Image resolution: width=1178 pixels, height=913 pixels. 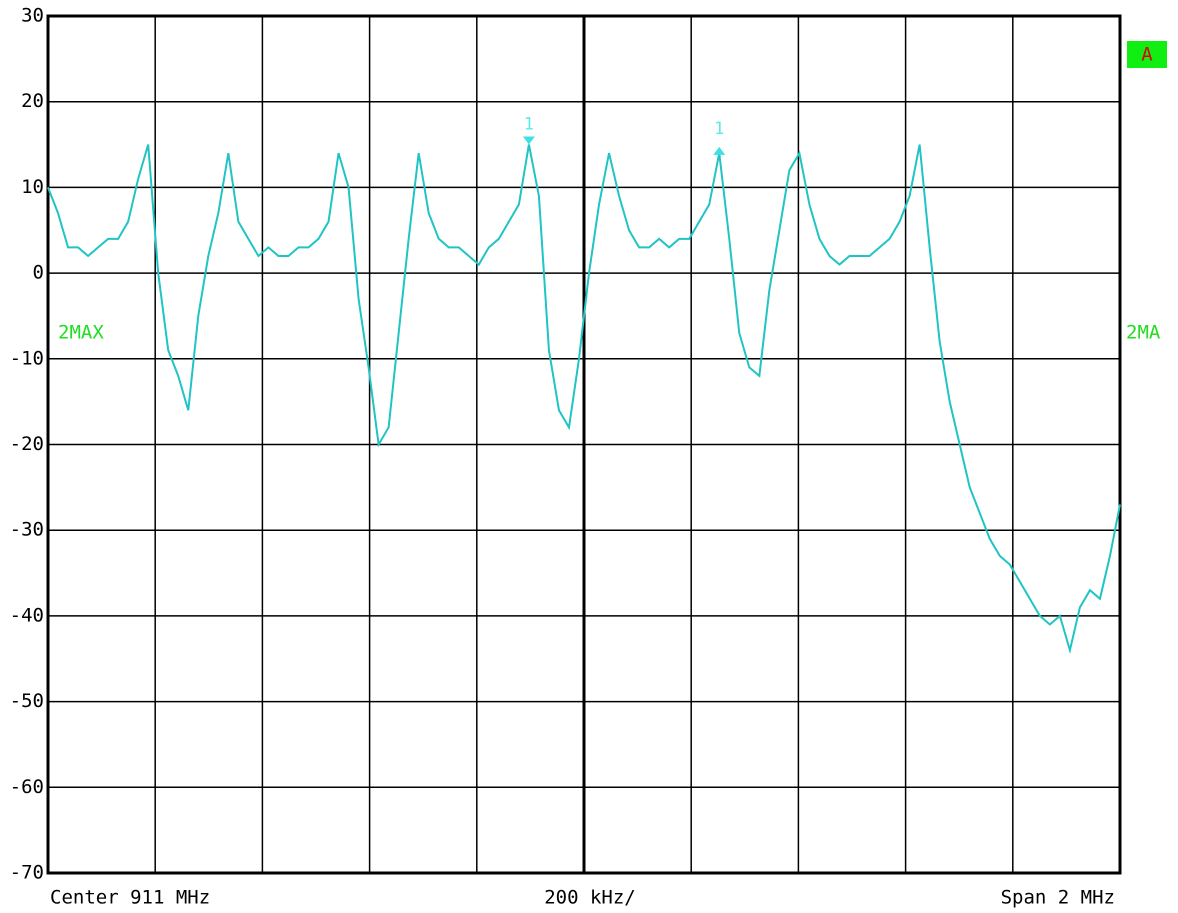 I want to click on y-tick-label: 20, so click(x=32, y=101).